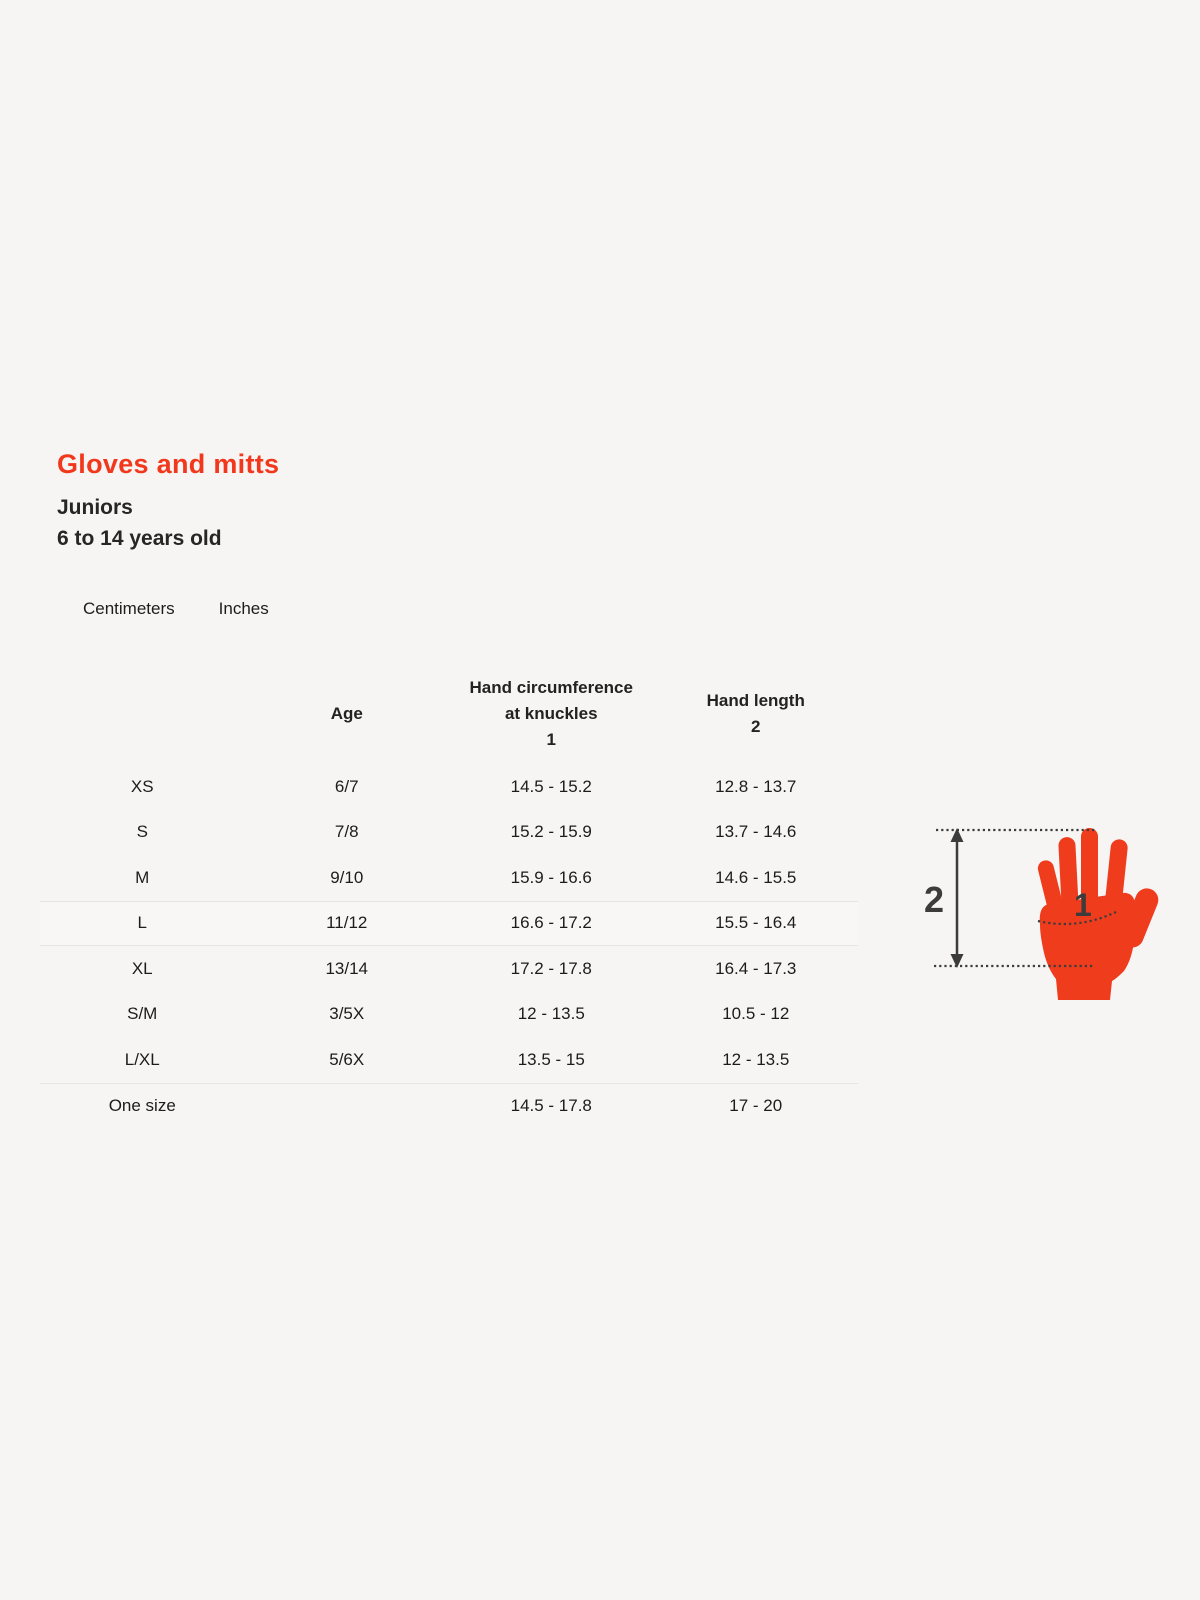 The width and height of the screenshot is (1200, 1600). Describe the element at coordinates (95, 507) in the screenshot. I see `subtitle-audience: Juniors` at that location.